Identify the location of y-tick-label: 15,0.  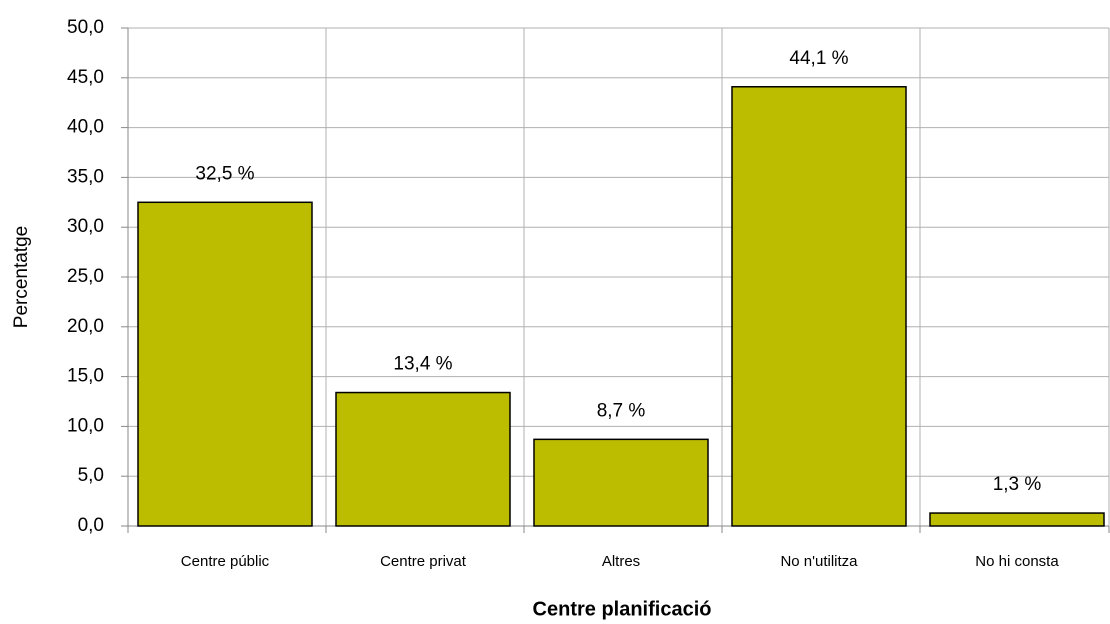
(85, 376).